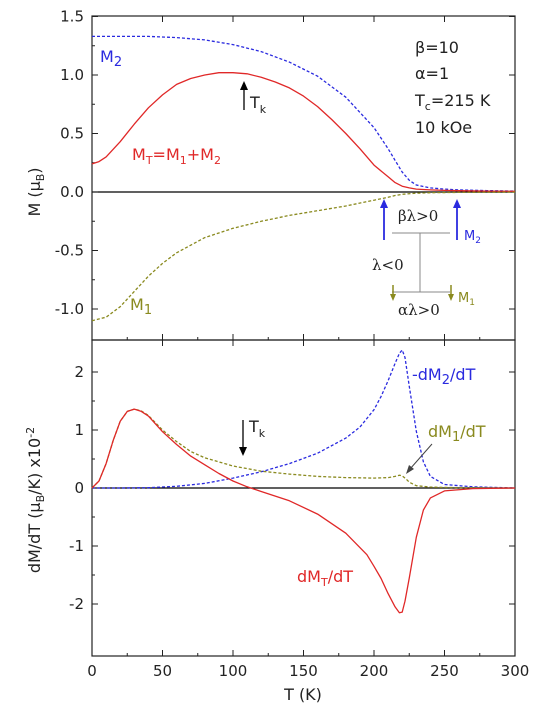 This screenshot has width=545, height=727. I want to click on top-y-axis-label: M (μB), so click(36, 191).